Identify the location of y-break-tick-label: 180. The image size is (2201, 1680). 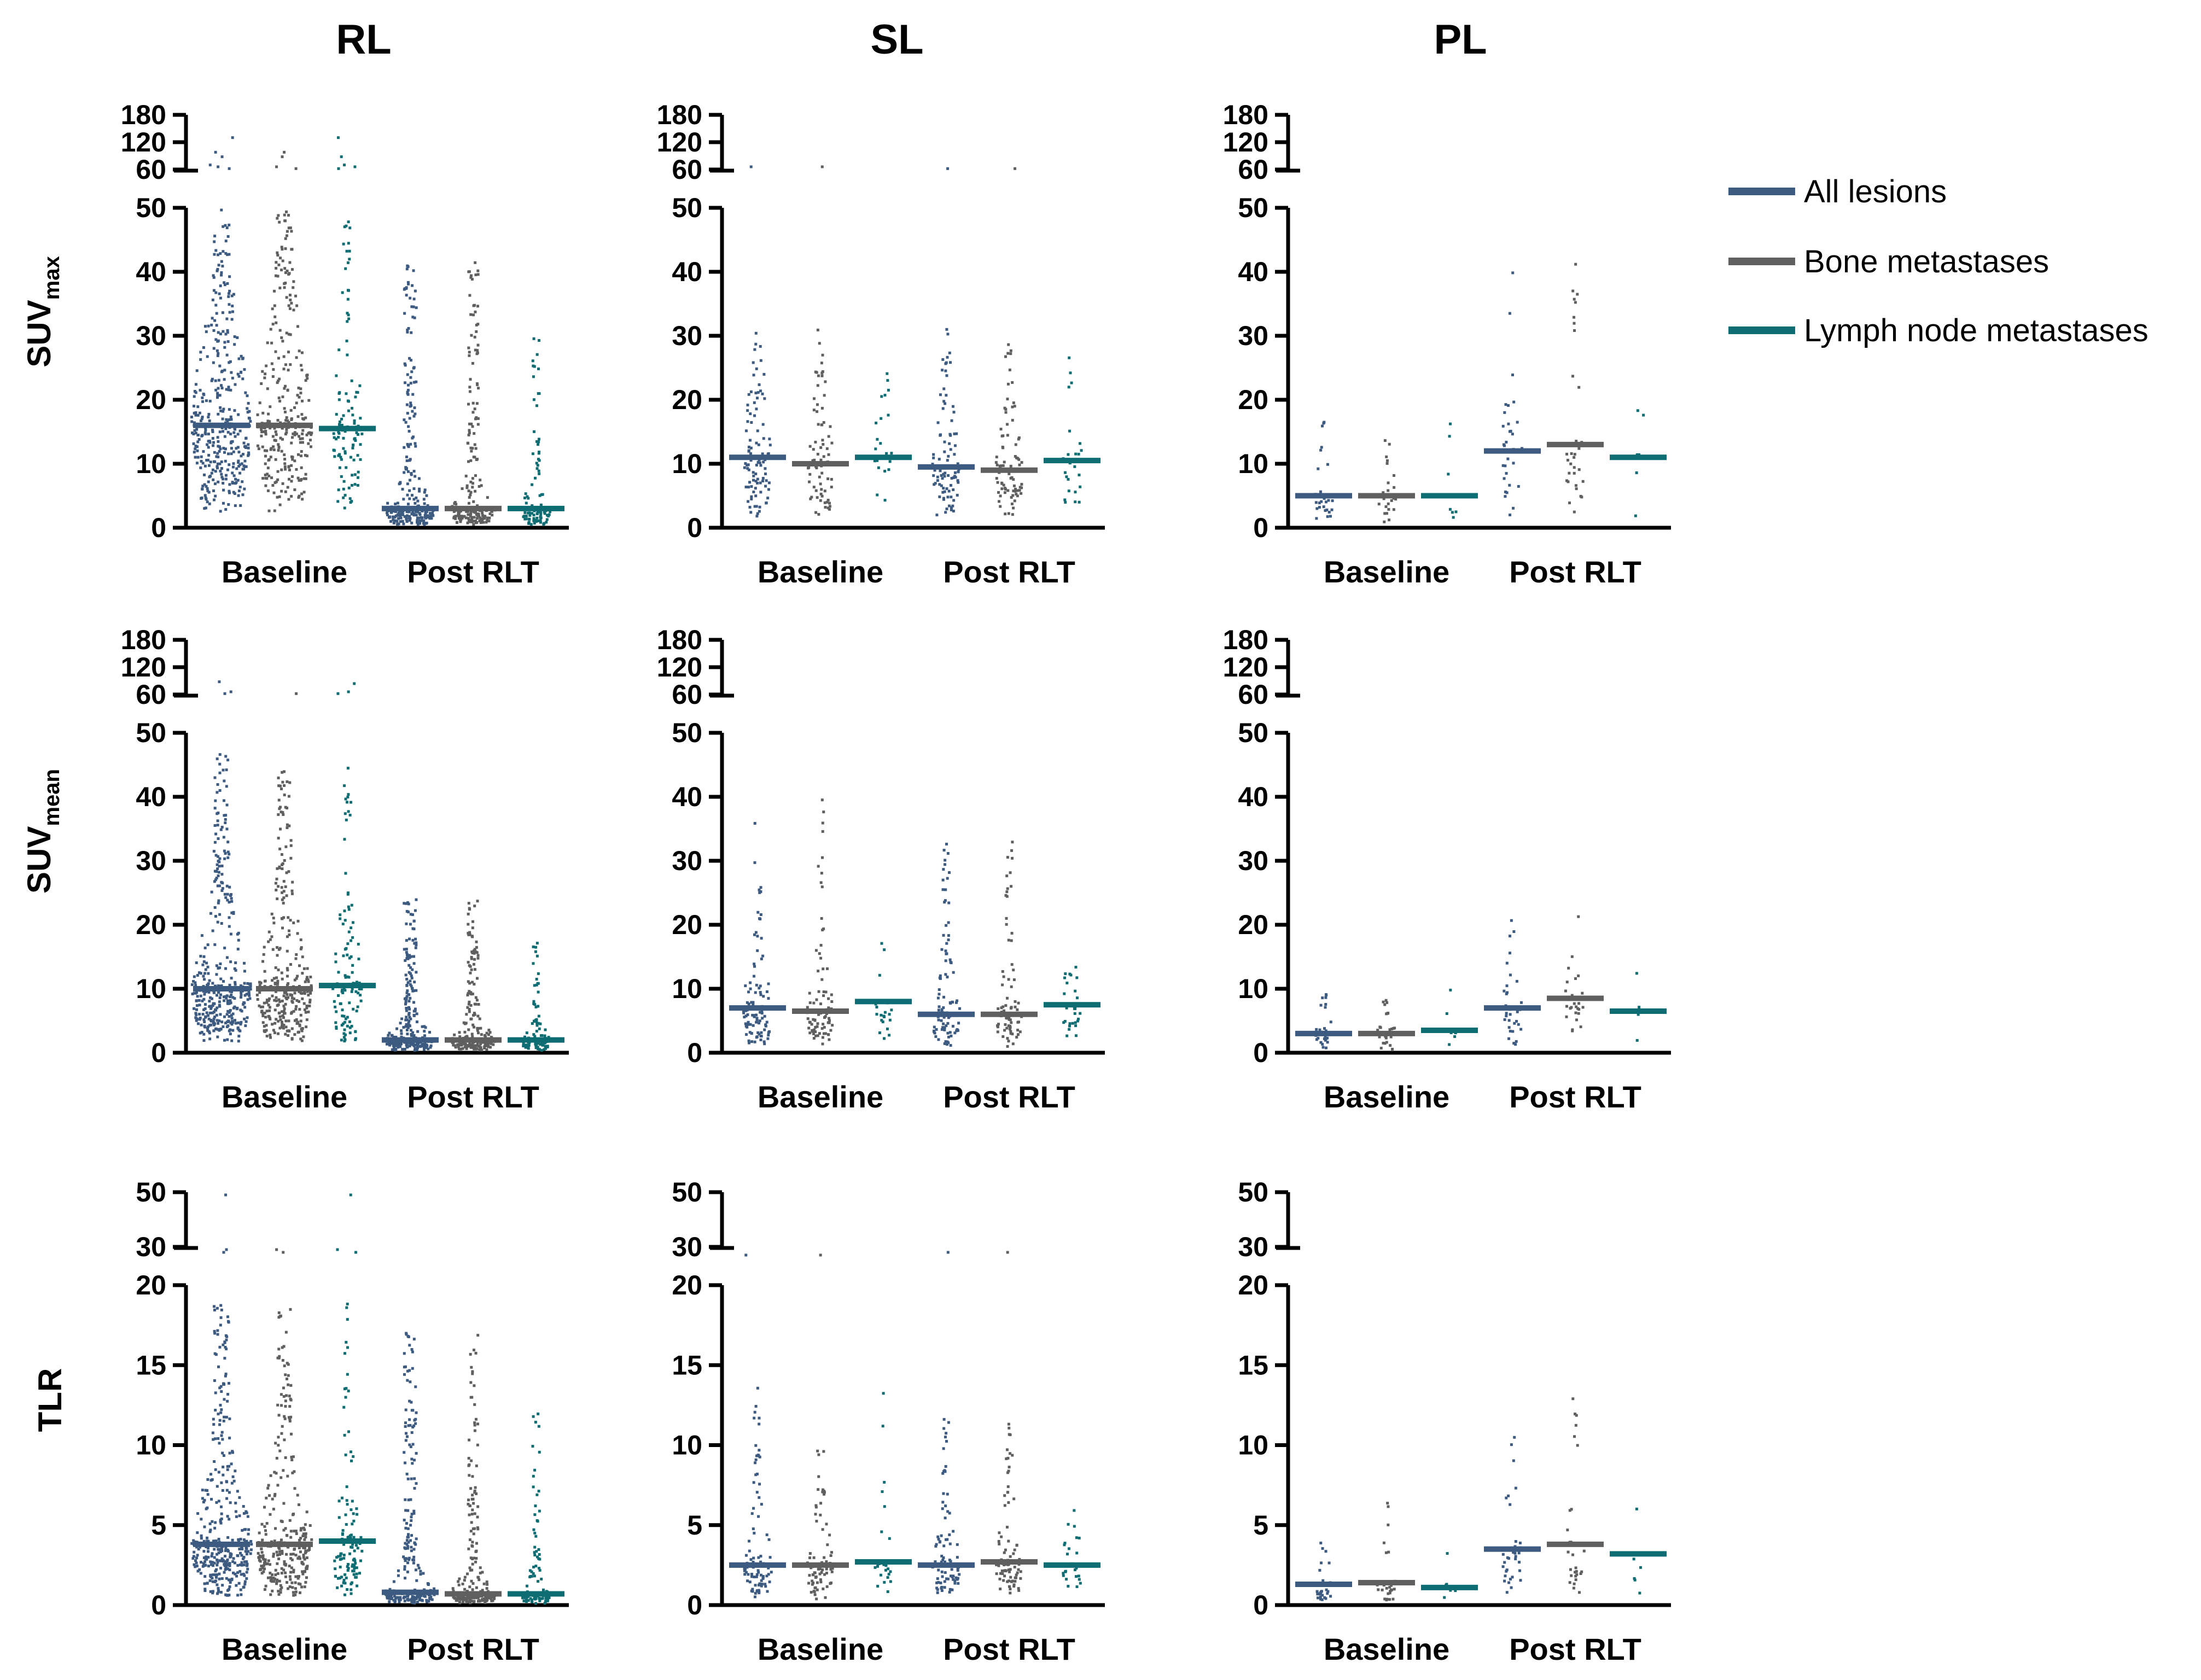
(680, 640).